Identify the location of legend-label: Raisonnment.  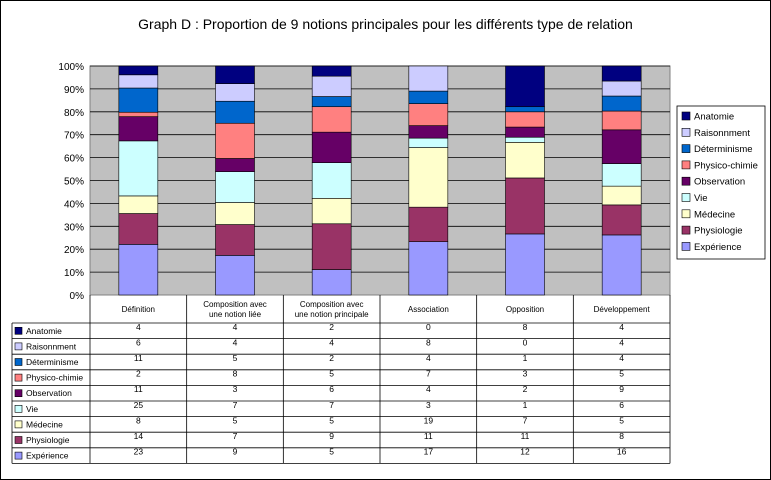
(722, 133).